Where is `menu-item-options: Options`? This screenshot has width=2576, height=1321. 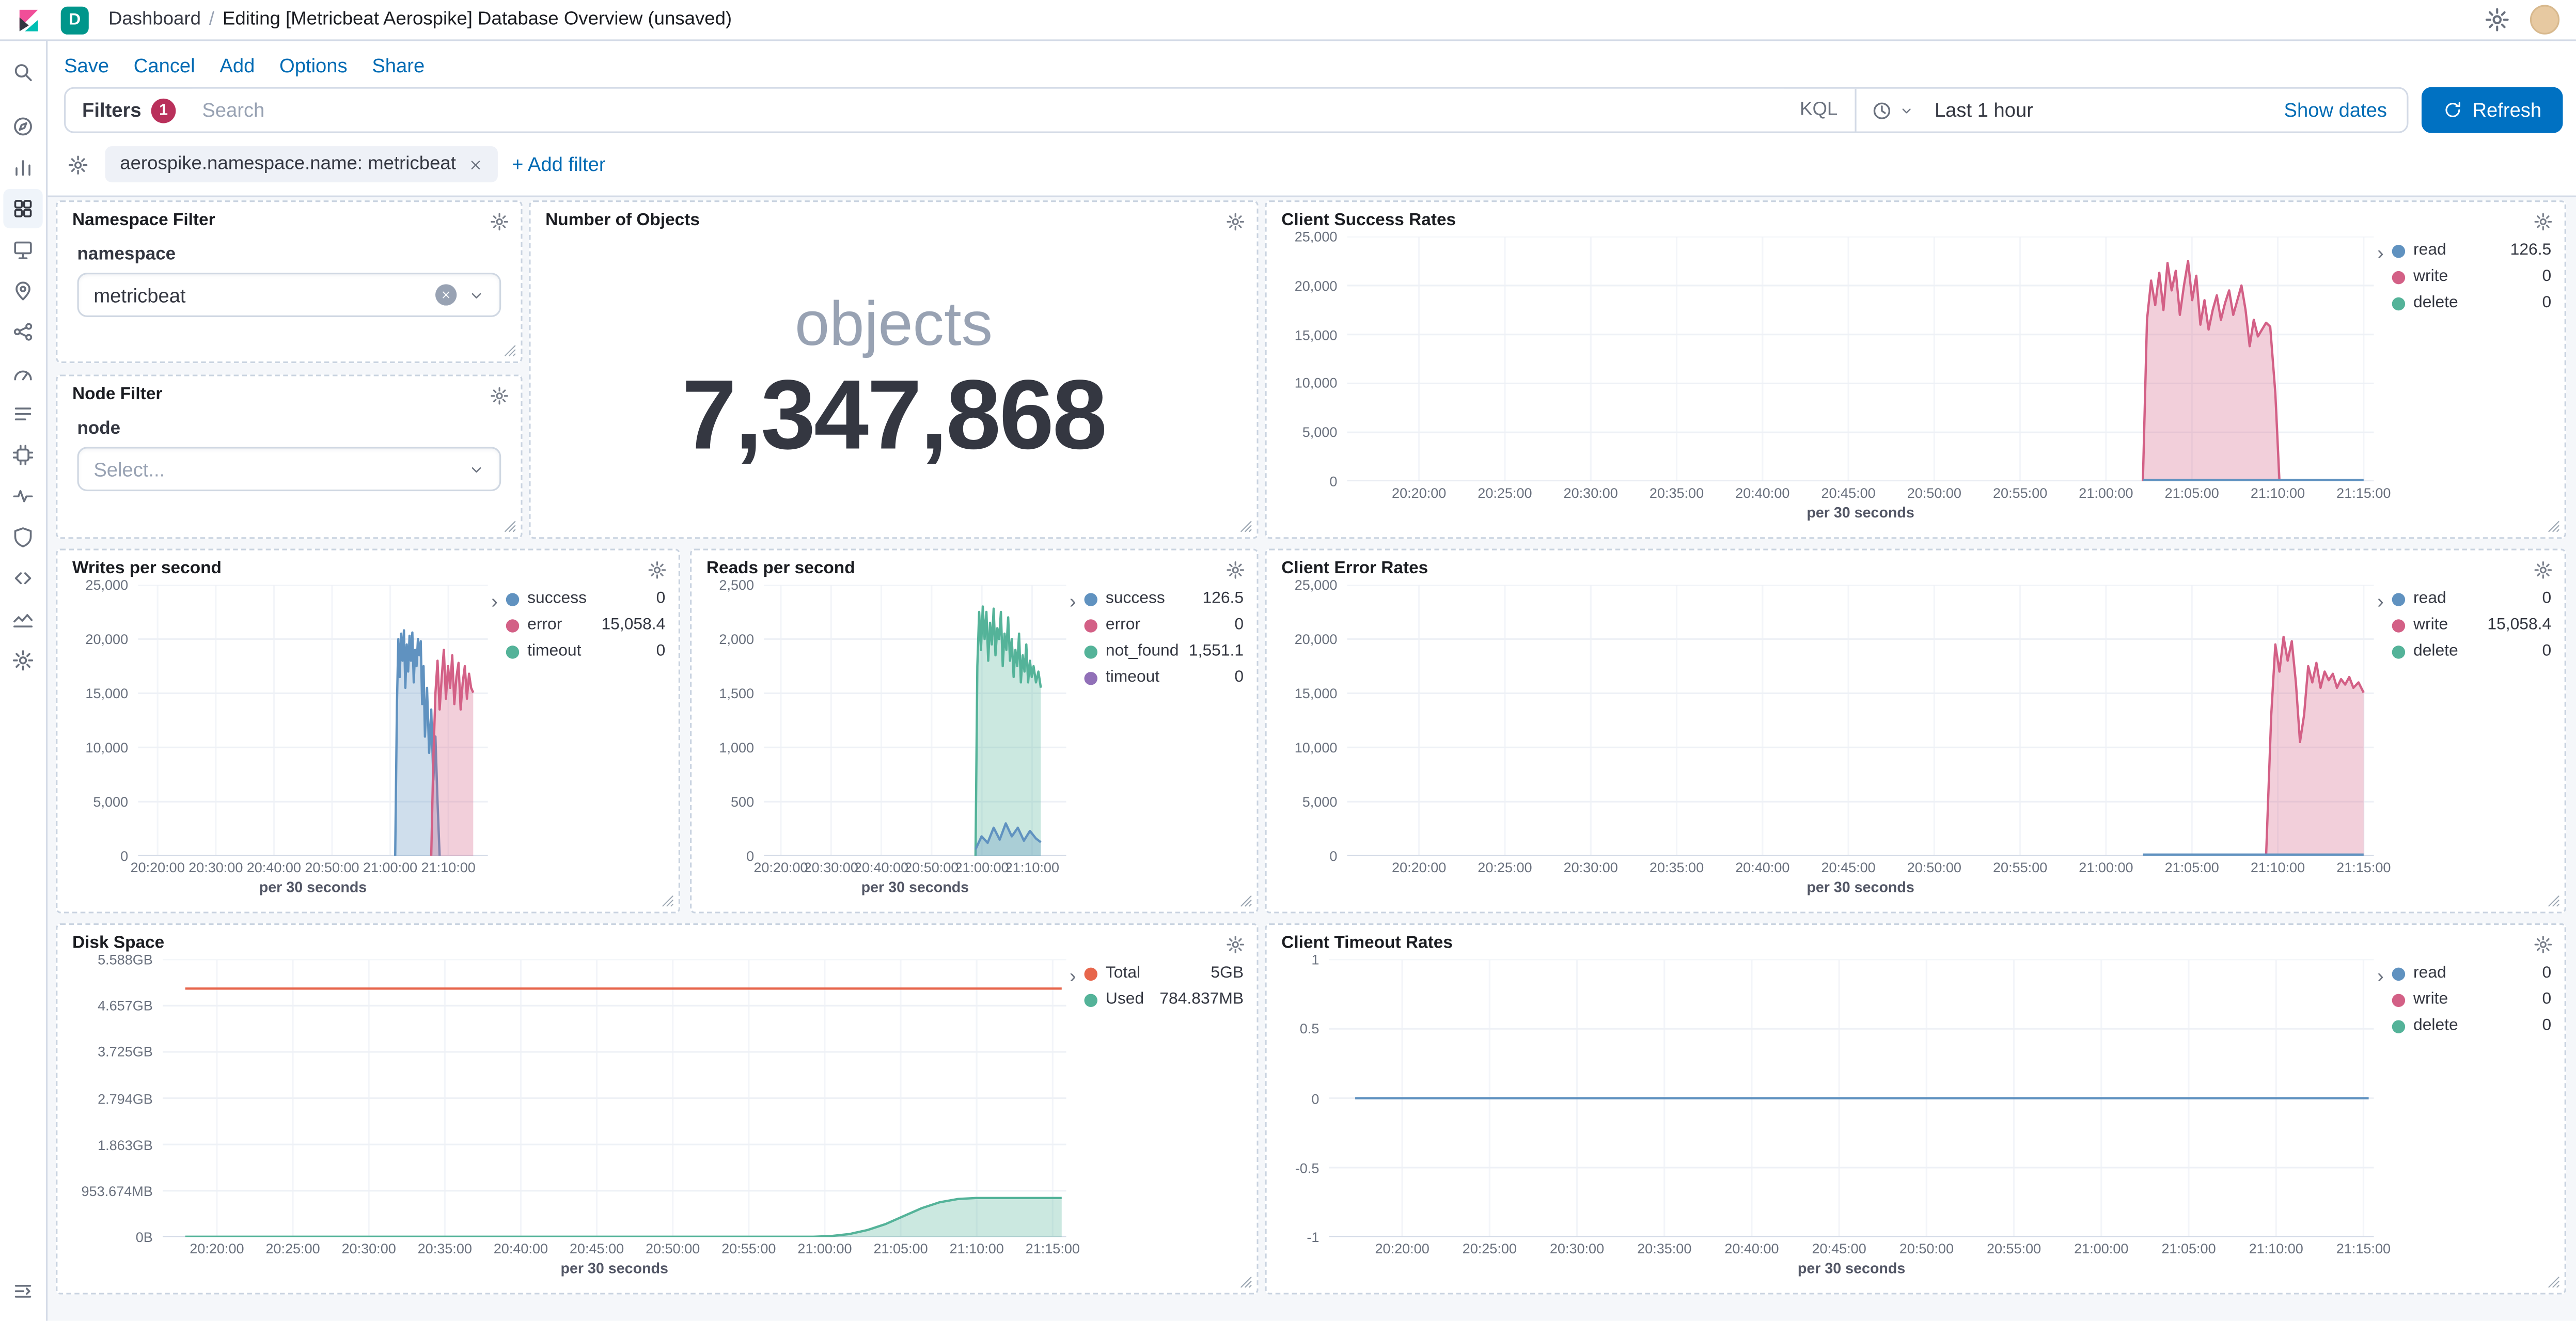 menu-item-options: Options is located at coordinates (313, 65).